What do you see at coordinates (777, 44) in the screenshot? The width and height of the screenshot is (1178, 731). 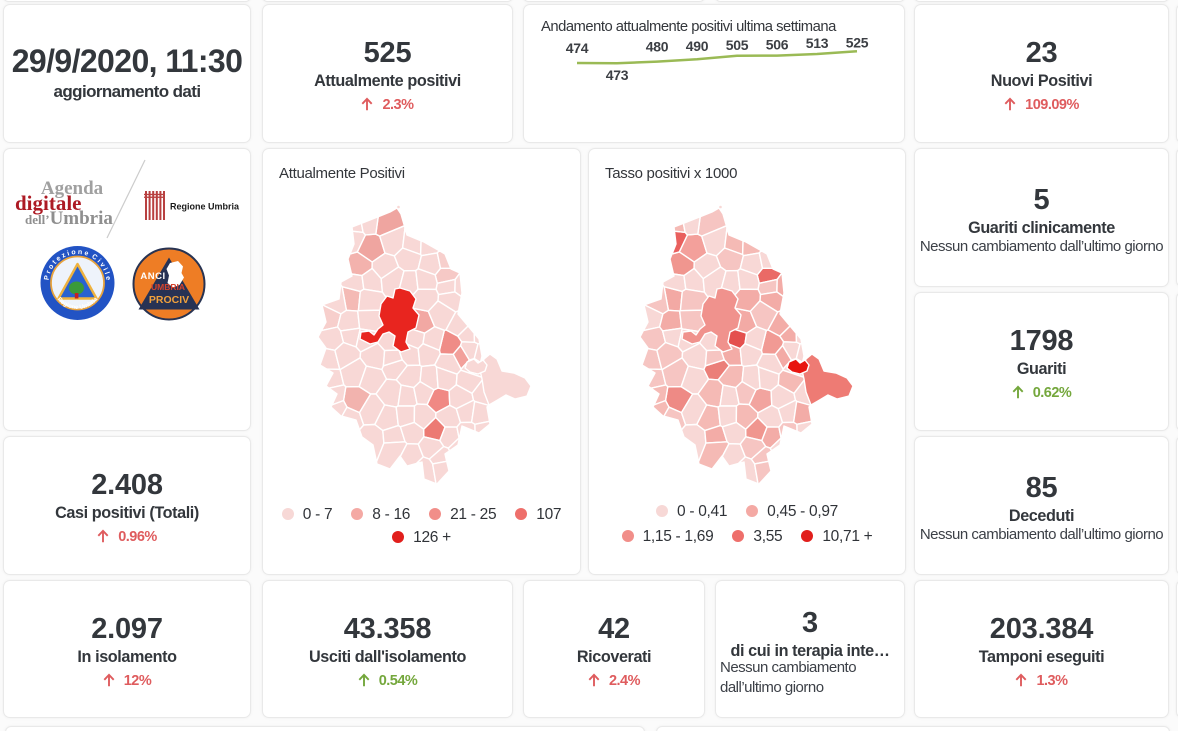 I see `svg-text: 506` at bounding box center [777, 44].